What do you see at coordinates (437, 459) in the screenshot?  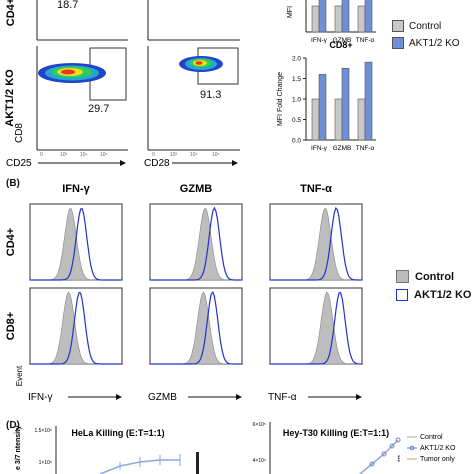 I see `killing-legend-tumor: Tumor only` at bounding box center [437, 459].